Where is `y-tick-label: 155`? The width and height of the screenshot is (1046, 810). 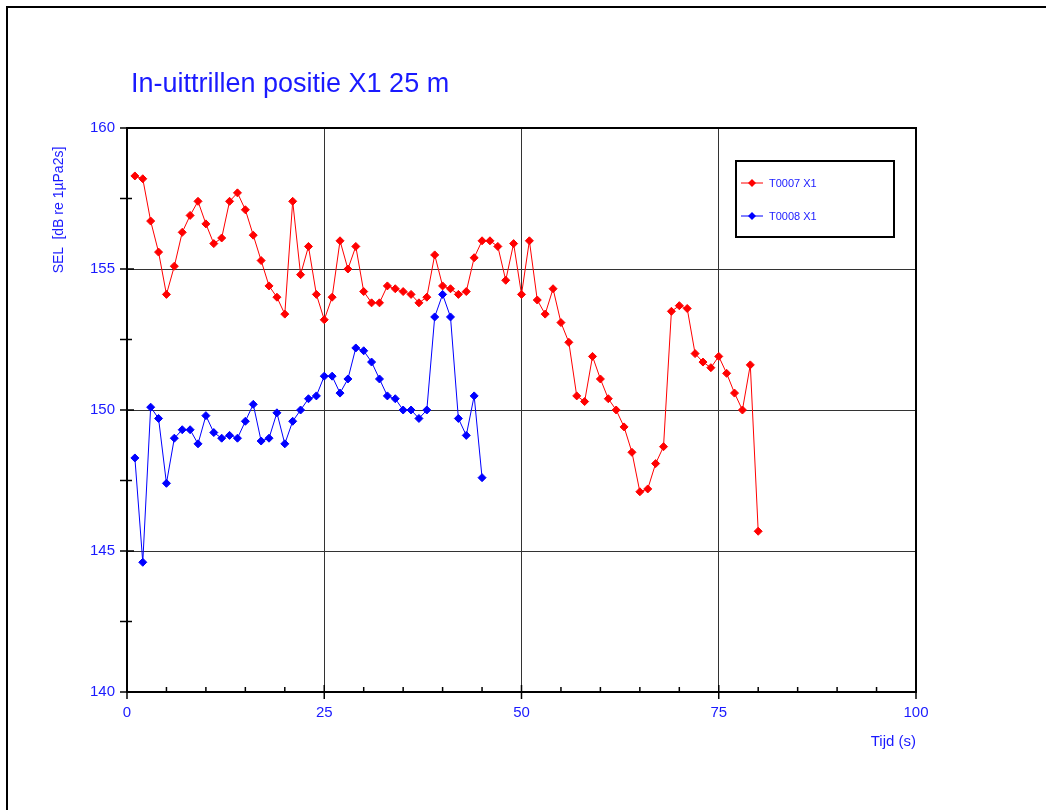
y-tick-label: 155 is located at coordinates (102, 268).